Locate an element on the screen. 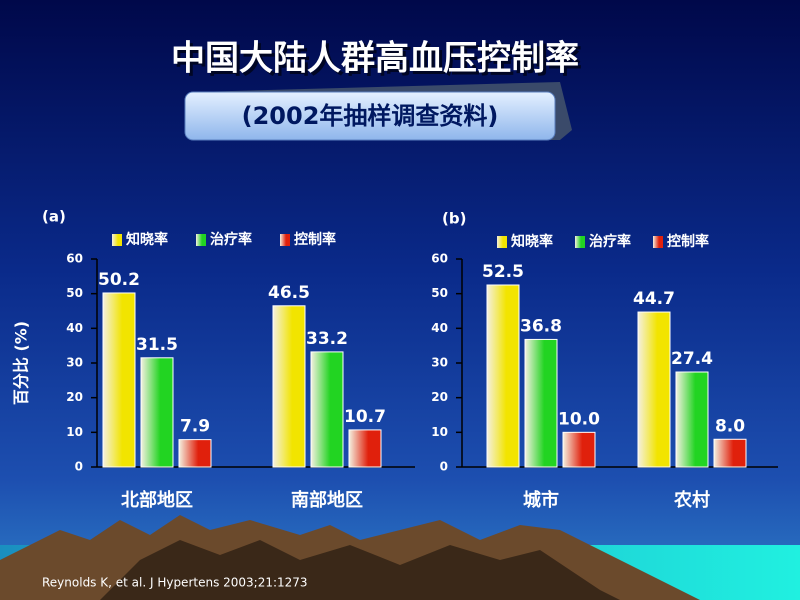 The width and height of the screenshot is (800, 600). slide-title: 中国大陆人群高血压控制率 is located at coordinates (375, 59).